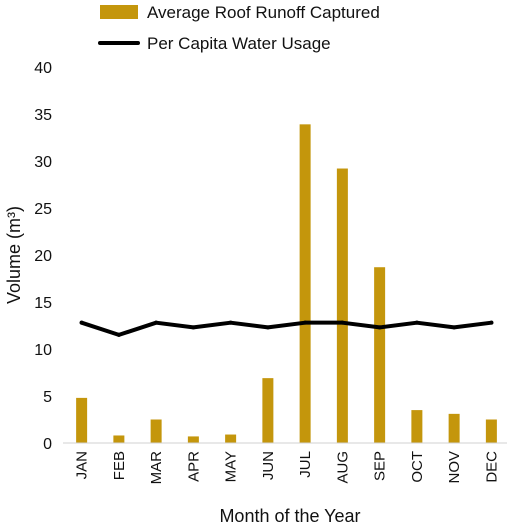  I want to click on usage-line, so click(286, 328).